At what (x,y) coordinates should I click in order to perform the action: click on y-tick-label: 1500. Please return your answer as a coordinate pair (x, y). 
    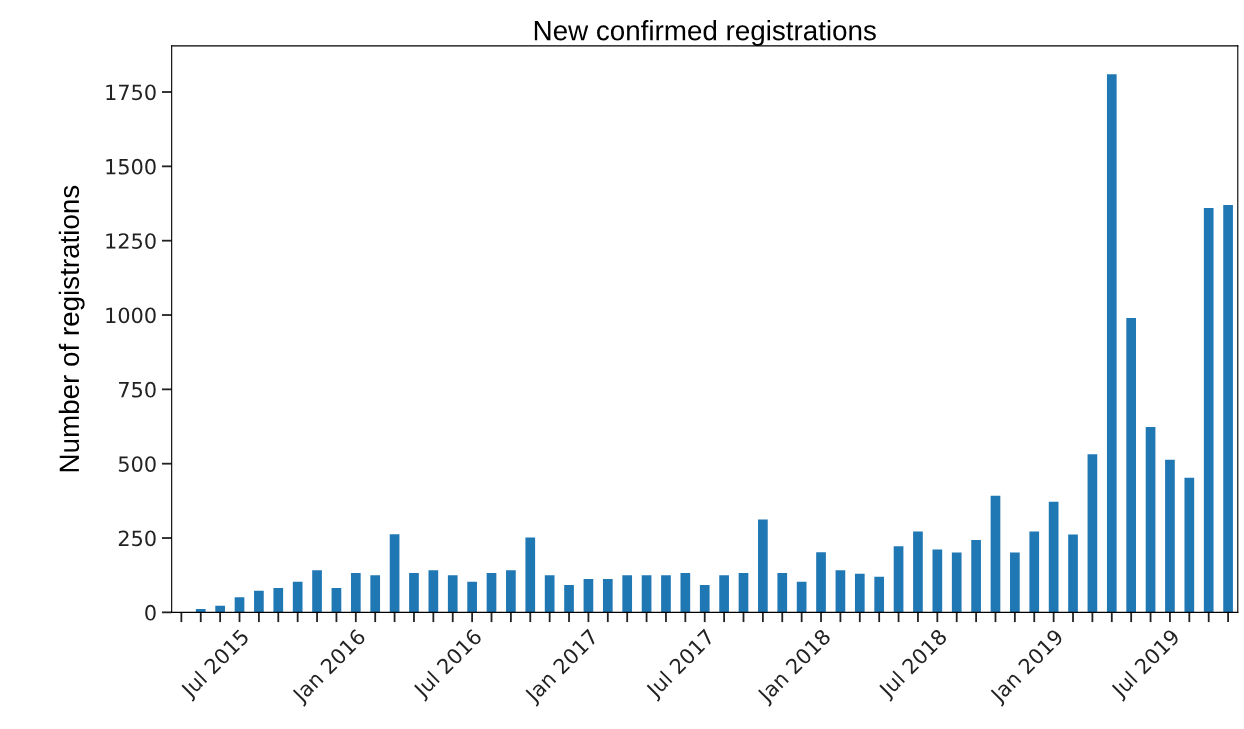
    Looking at the image, I should click on (131, 166).